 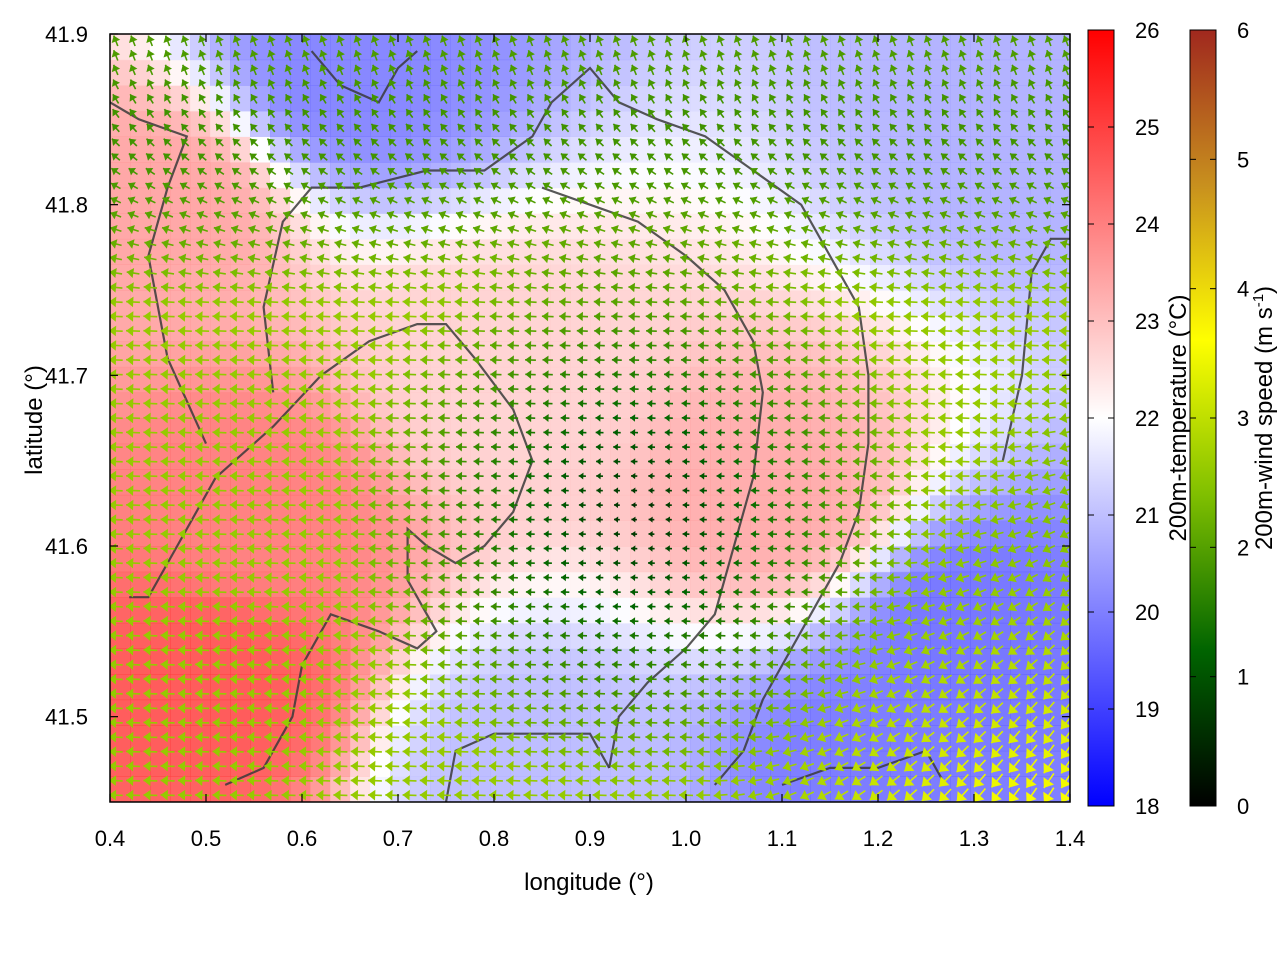 I want to click on y-tick-label: 41.7, so click(x=66, y=375).